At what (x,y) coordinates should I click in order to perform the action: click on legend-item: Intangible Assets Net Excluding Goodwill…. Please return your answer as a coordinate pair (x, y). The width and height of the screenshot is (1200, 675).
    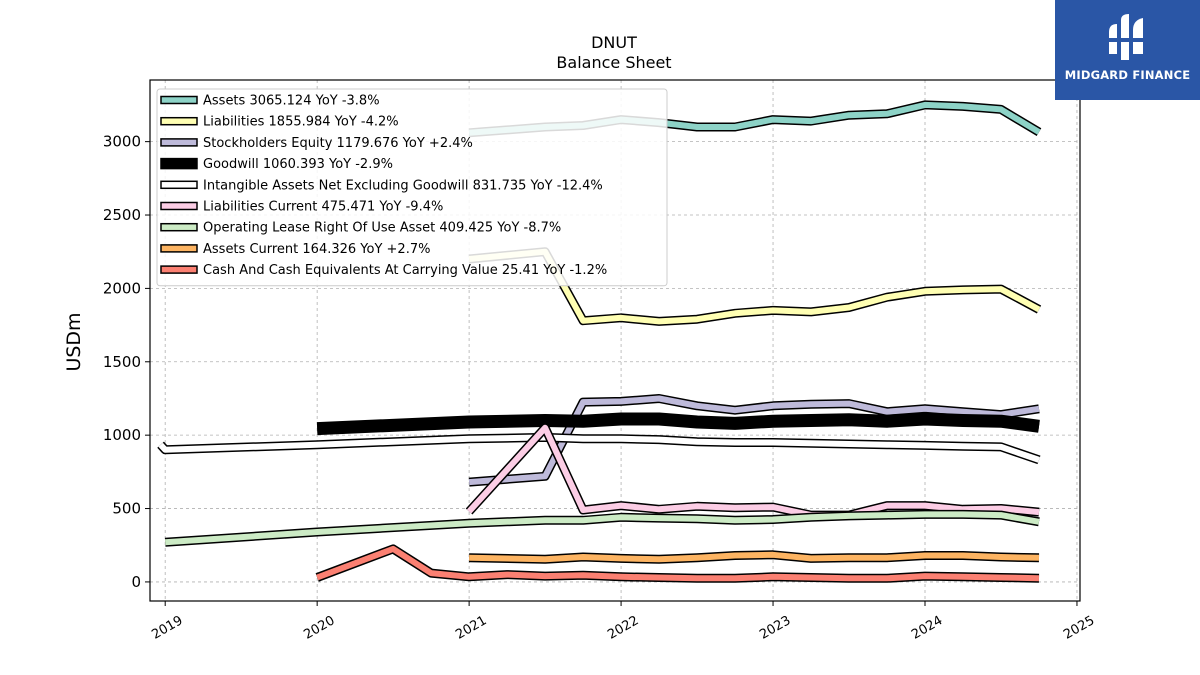
    Looking at the image, I should click on (381, 185).